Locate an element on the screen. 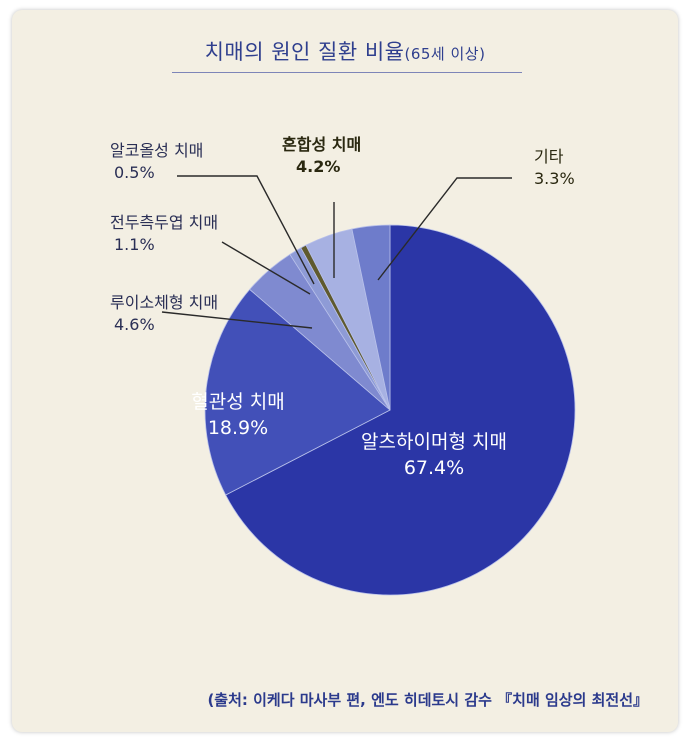 Image resolution: width=692 pixels, height=744 pixels. slice-label-alzheimer: 알츠하이머형 치매 67.4% is located at coordinates (434, 455).